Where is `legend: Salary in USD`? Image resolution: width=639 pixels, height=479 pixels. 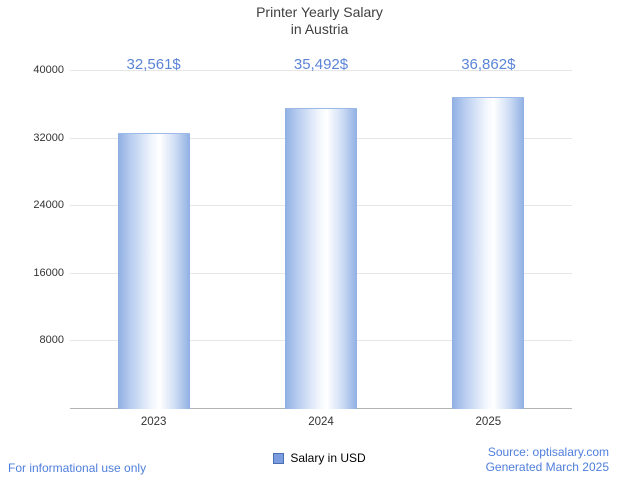
legend: Salary in USD is located at coordinates (319, 458).